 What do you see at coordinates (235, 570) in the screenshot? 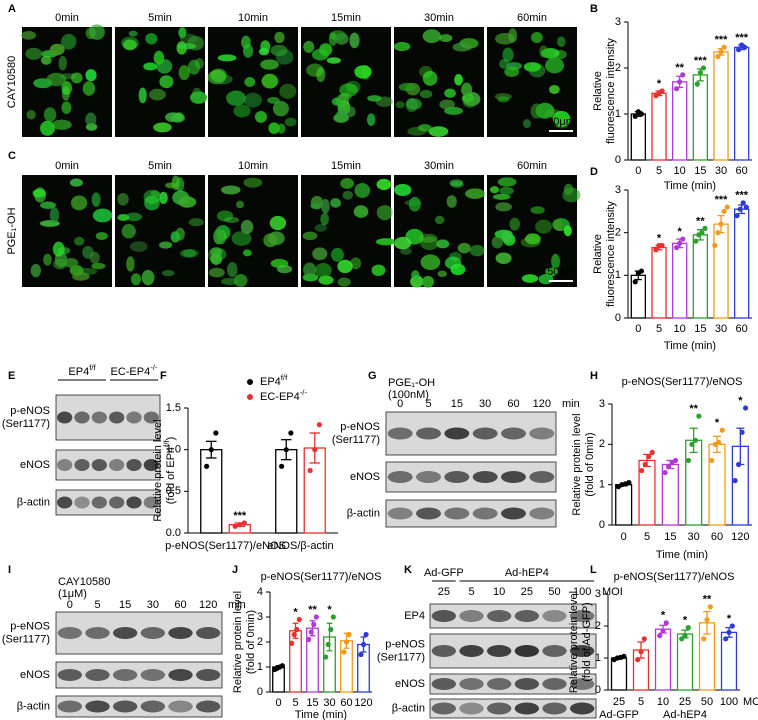
I see `panel-letter: J` at bounding box center [235, 570].